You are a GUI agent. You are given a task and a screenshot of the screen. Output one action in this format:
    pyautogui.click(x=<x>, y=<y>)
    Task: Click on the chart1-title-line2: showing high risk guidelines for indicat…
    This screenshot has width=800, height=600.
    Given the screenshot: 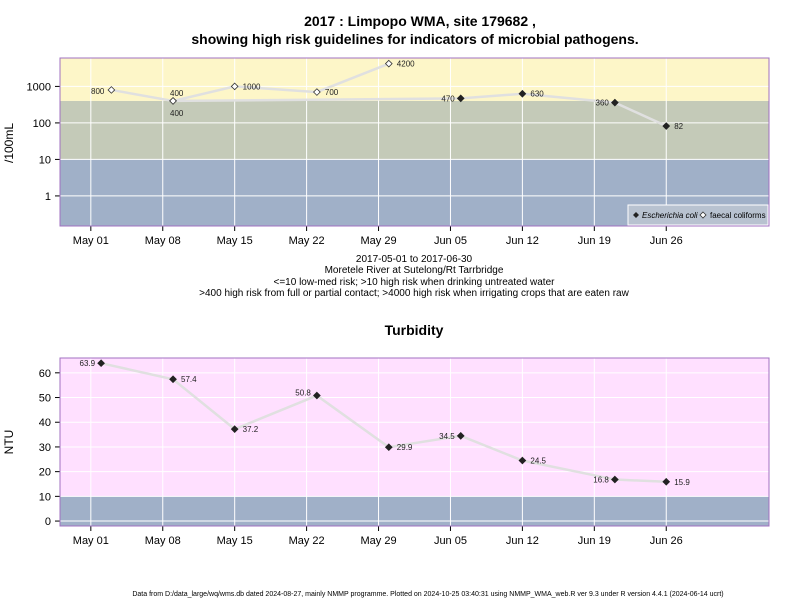 What is the action you would take?
    pyautogui.click(x=414, y=39)
    